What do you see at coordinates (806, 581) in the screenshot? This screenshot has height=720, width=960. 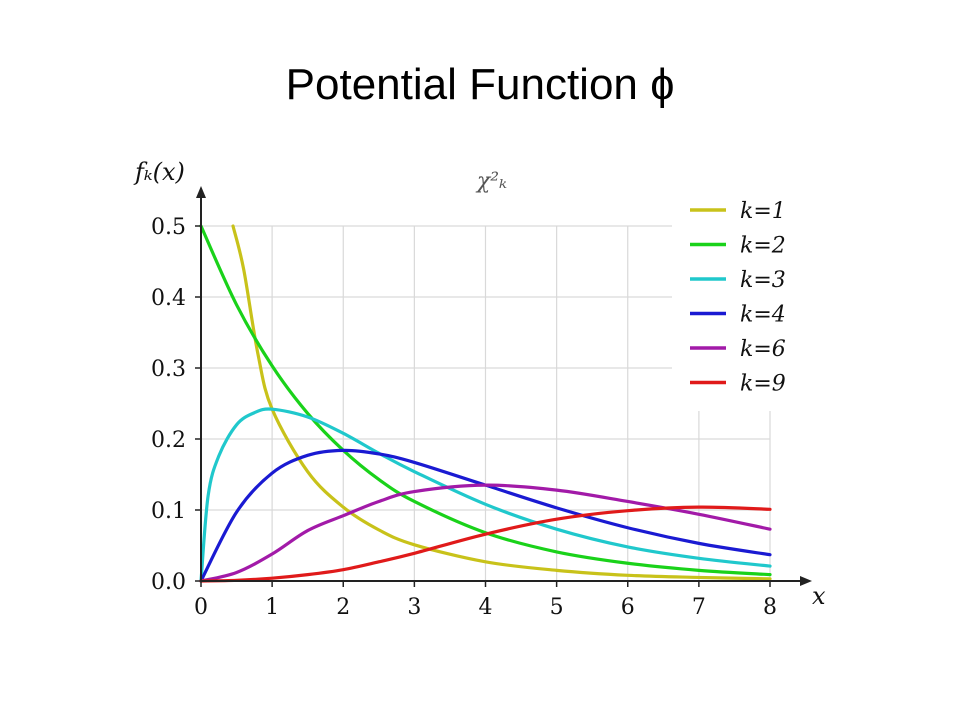 I see `x-axis-arrow-icon` at bounding box center [806, 581].